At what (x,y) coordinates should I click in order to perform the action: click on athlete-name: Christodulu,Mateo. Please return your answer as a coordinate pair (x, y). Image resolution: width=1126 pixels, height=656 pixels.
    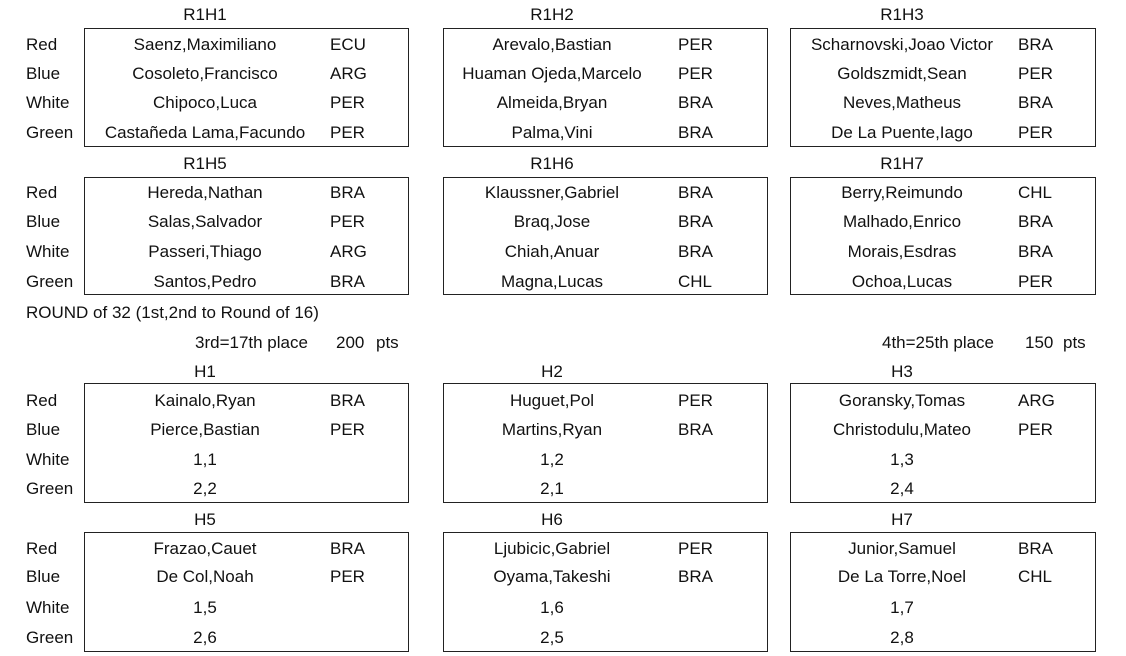
    Looking at the image, I should click on (902, 429).